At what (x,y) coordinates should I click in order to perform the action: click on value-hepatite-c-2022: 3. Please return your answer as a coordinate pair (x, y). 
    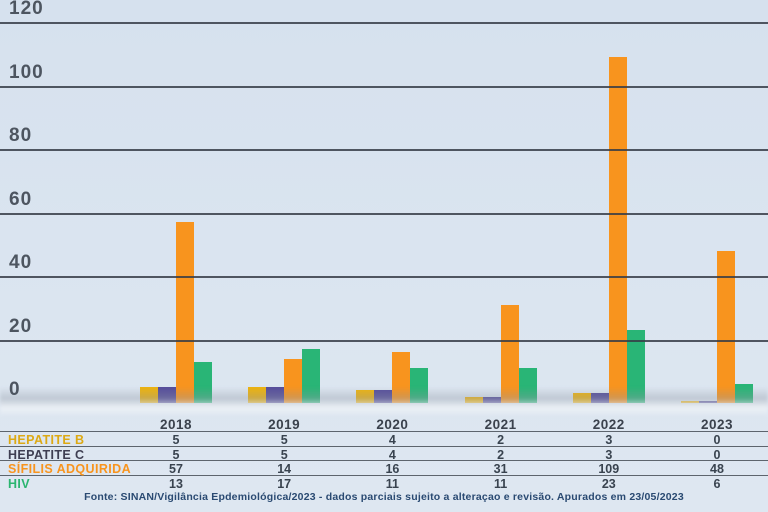
    Looking at the image, I should click on (609, 454).